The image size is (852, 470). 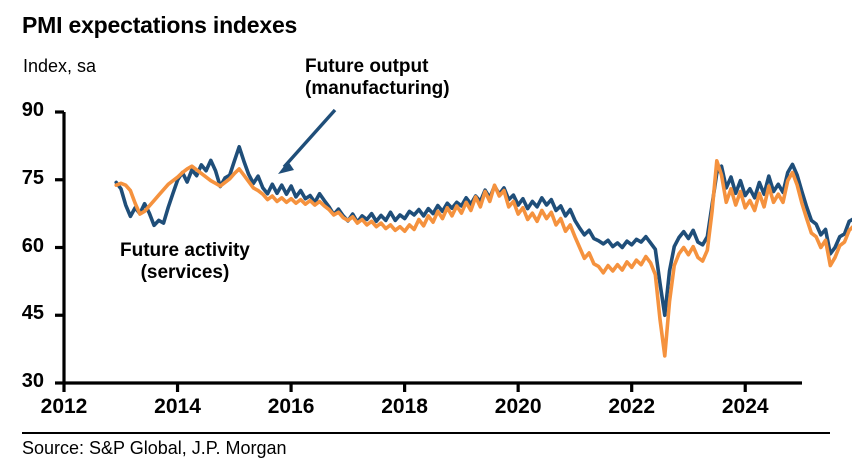 I want to click on x-axis-tick-label: 2014, so click(x=177, y=406).